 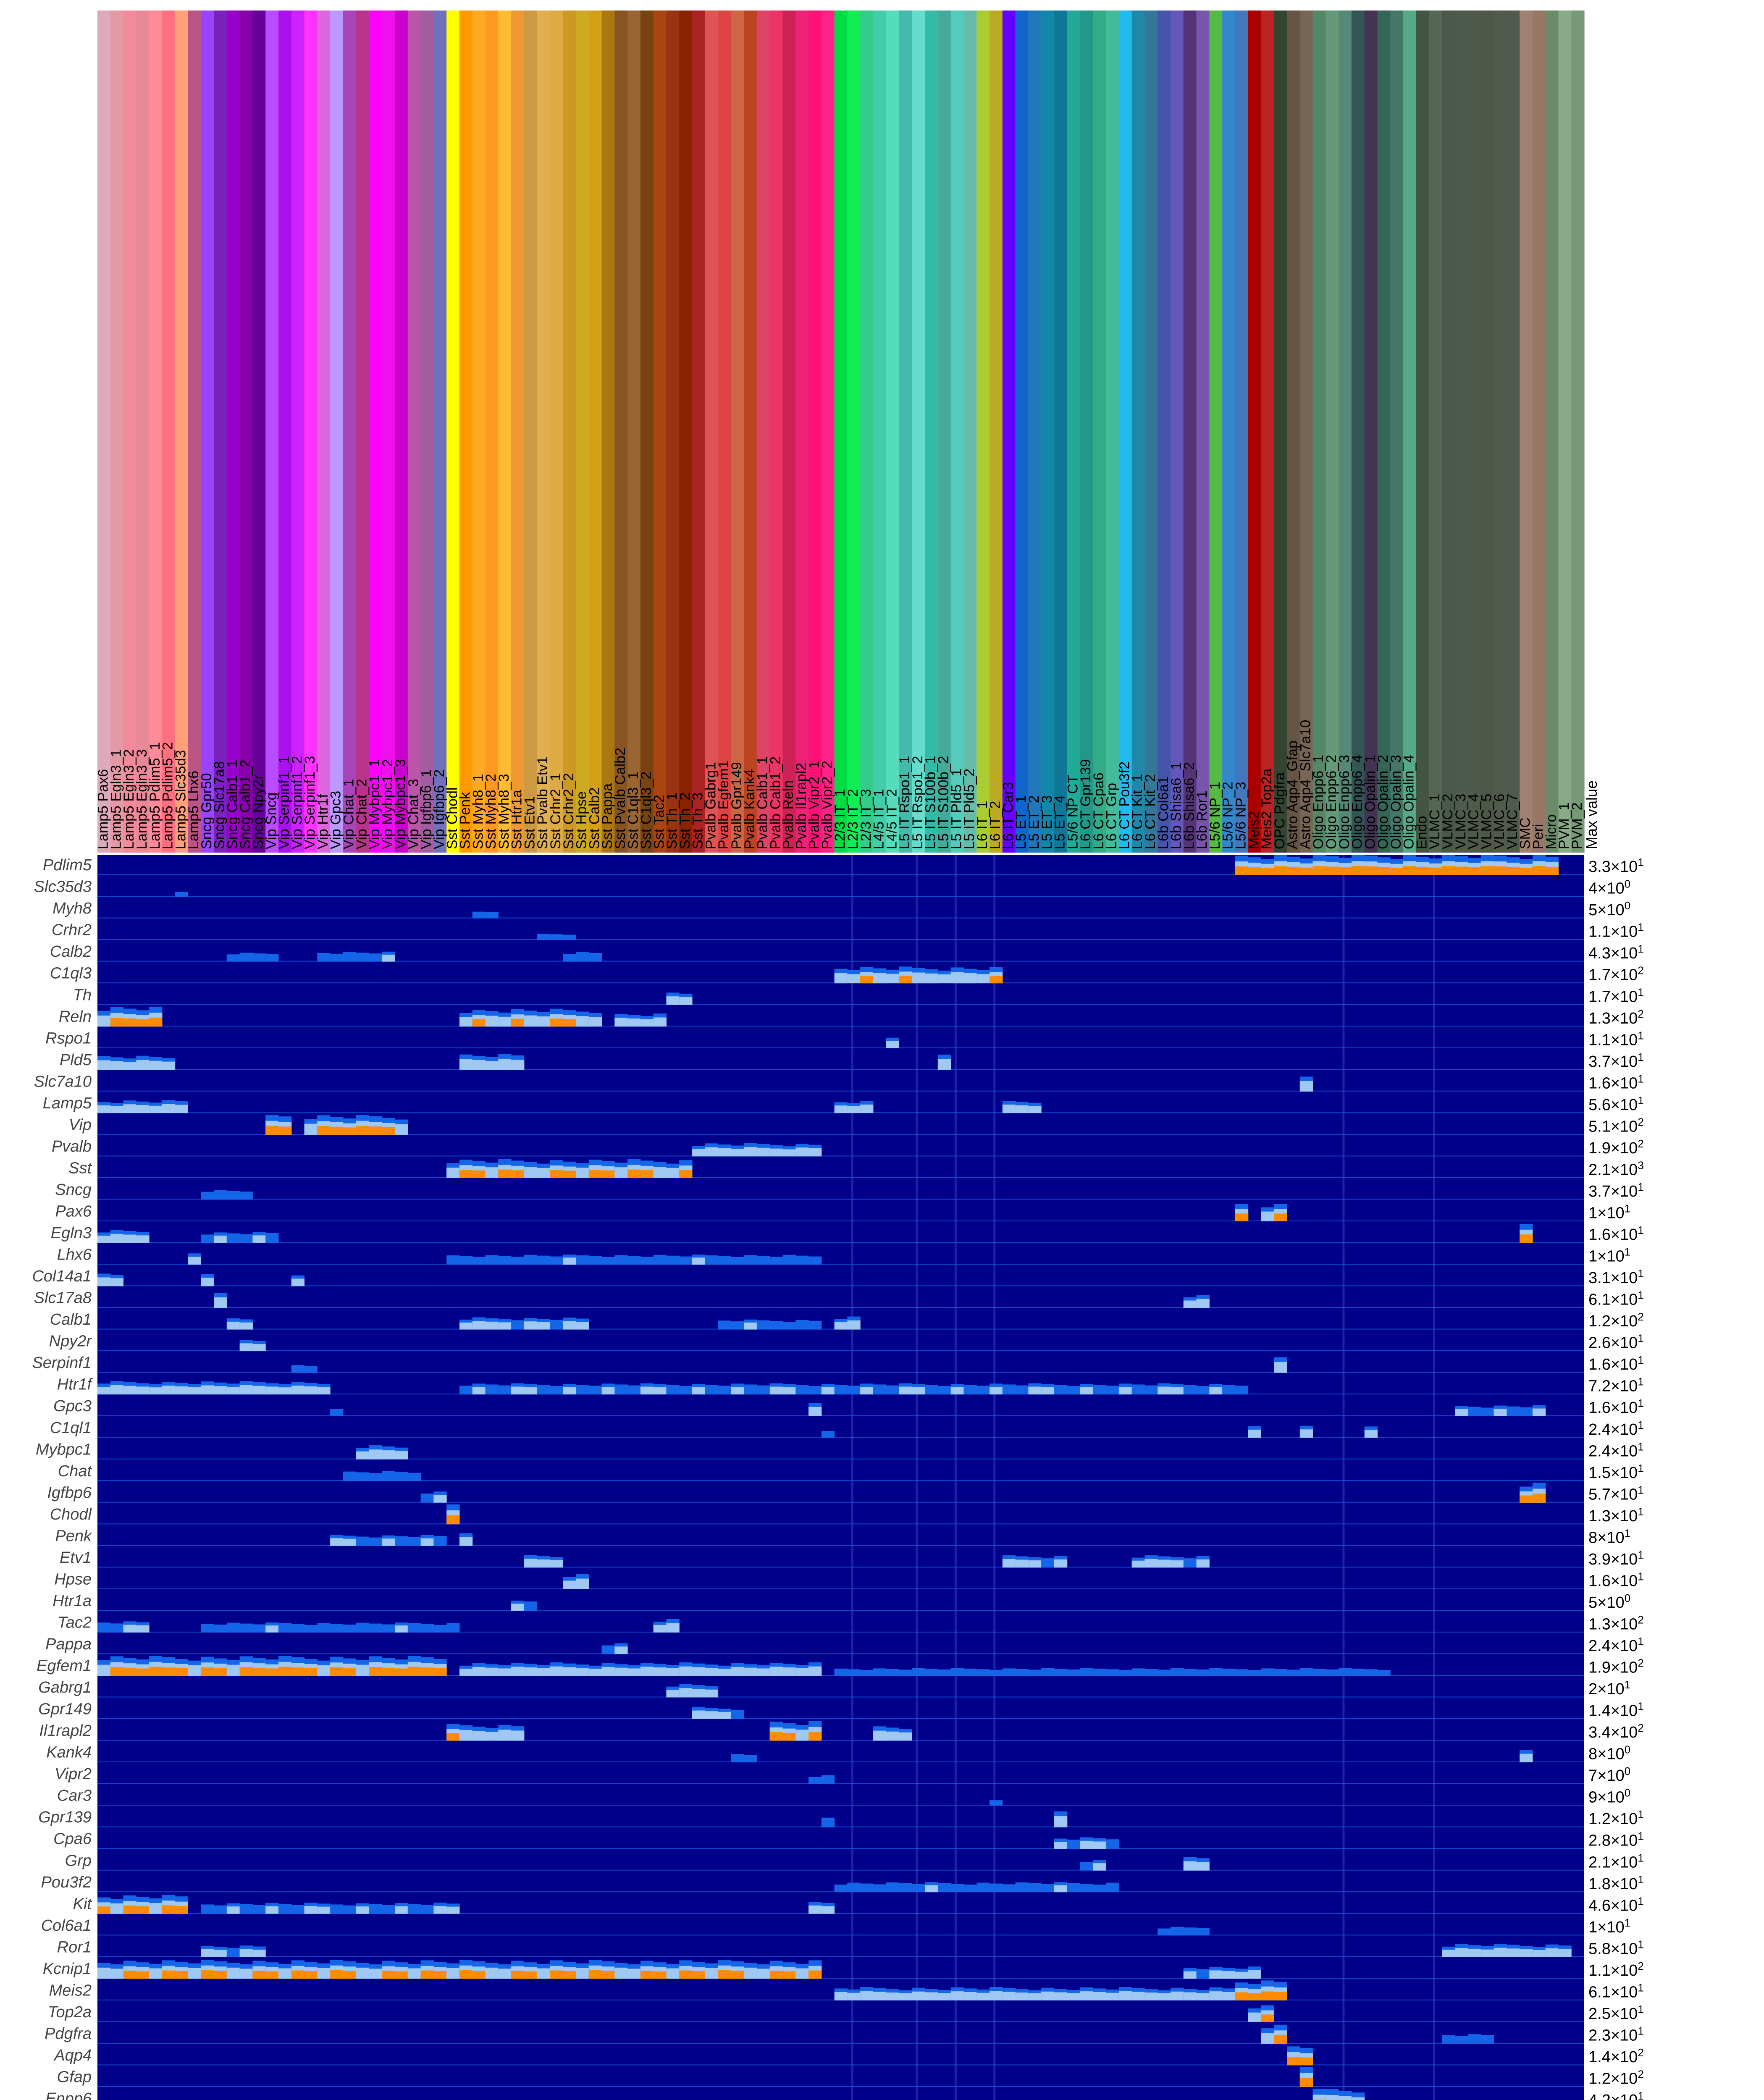 What do you see at coordinates (1254, 830) in the screenshot?
I see `cluster-label: Meis2` at bounding box center [1254, 830].